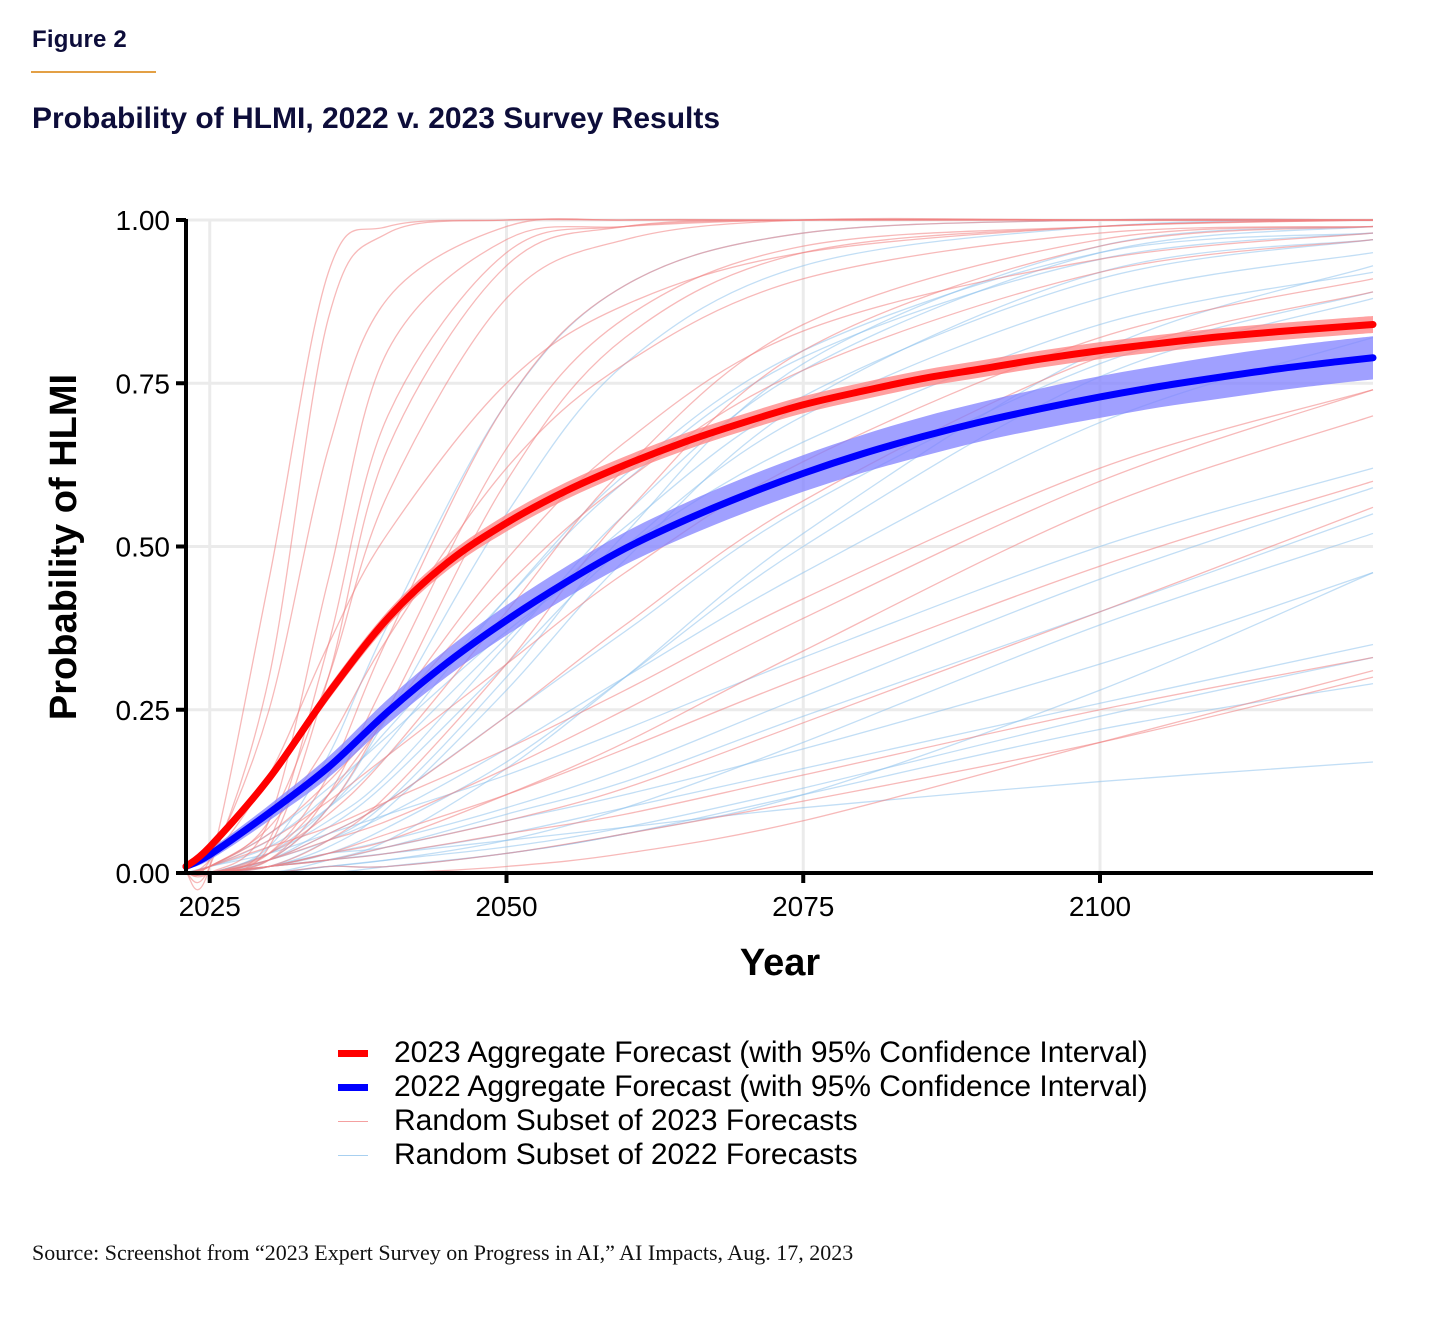 The height and width of the screenshot is (1331, 1441). I want to click on legend-item-2023-subset: Random Subset of 2023 Forecasts, so click(743, 1121).